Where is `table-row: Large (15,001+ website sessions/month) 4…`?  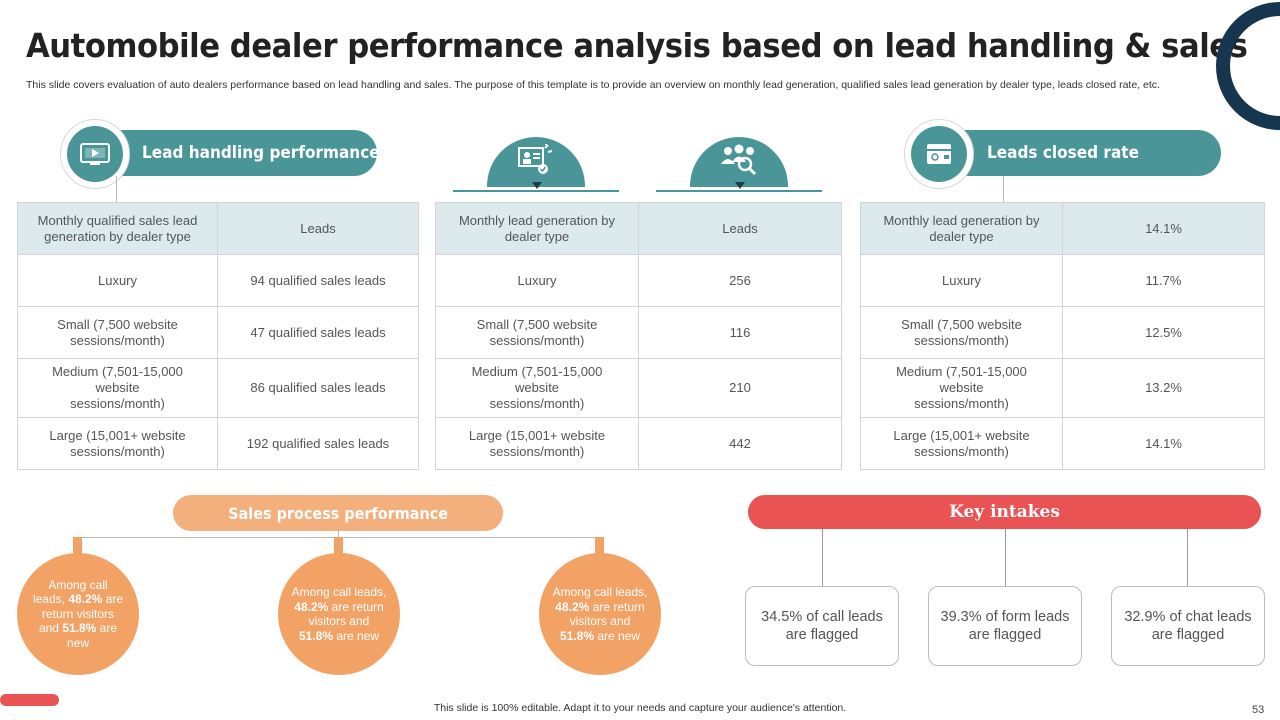
table-row: Large (15,001+ website sessions/month) 4… is located at coordinates (638, 443).